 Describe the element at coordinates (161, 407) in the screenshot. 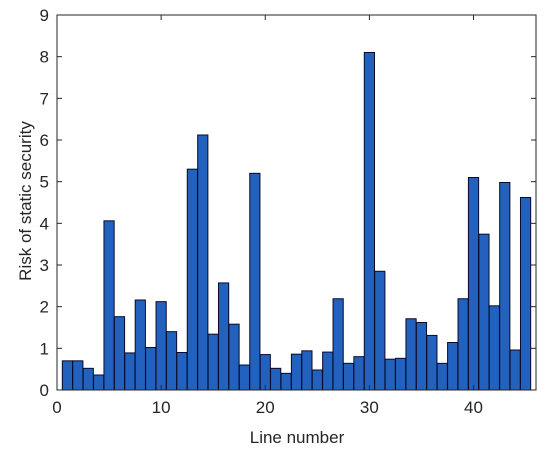

I see `x-tick-label-10: 10` at that location.